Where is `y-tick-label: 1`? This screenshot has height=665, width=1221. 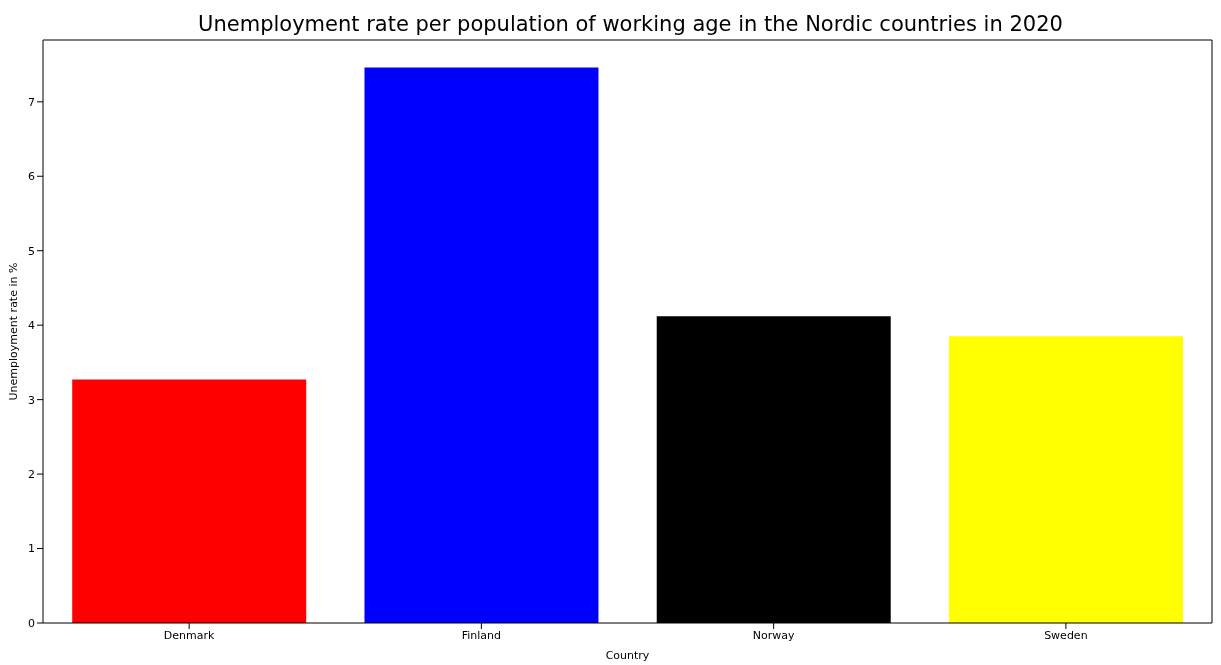
y-tick-label: 1 is located at coordinates (31, 549).